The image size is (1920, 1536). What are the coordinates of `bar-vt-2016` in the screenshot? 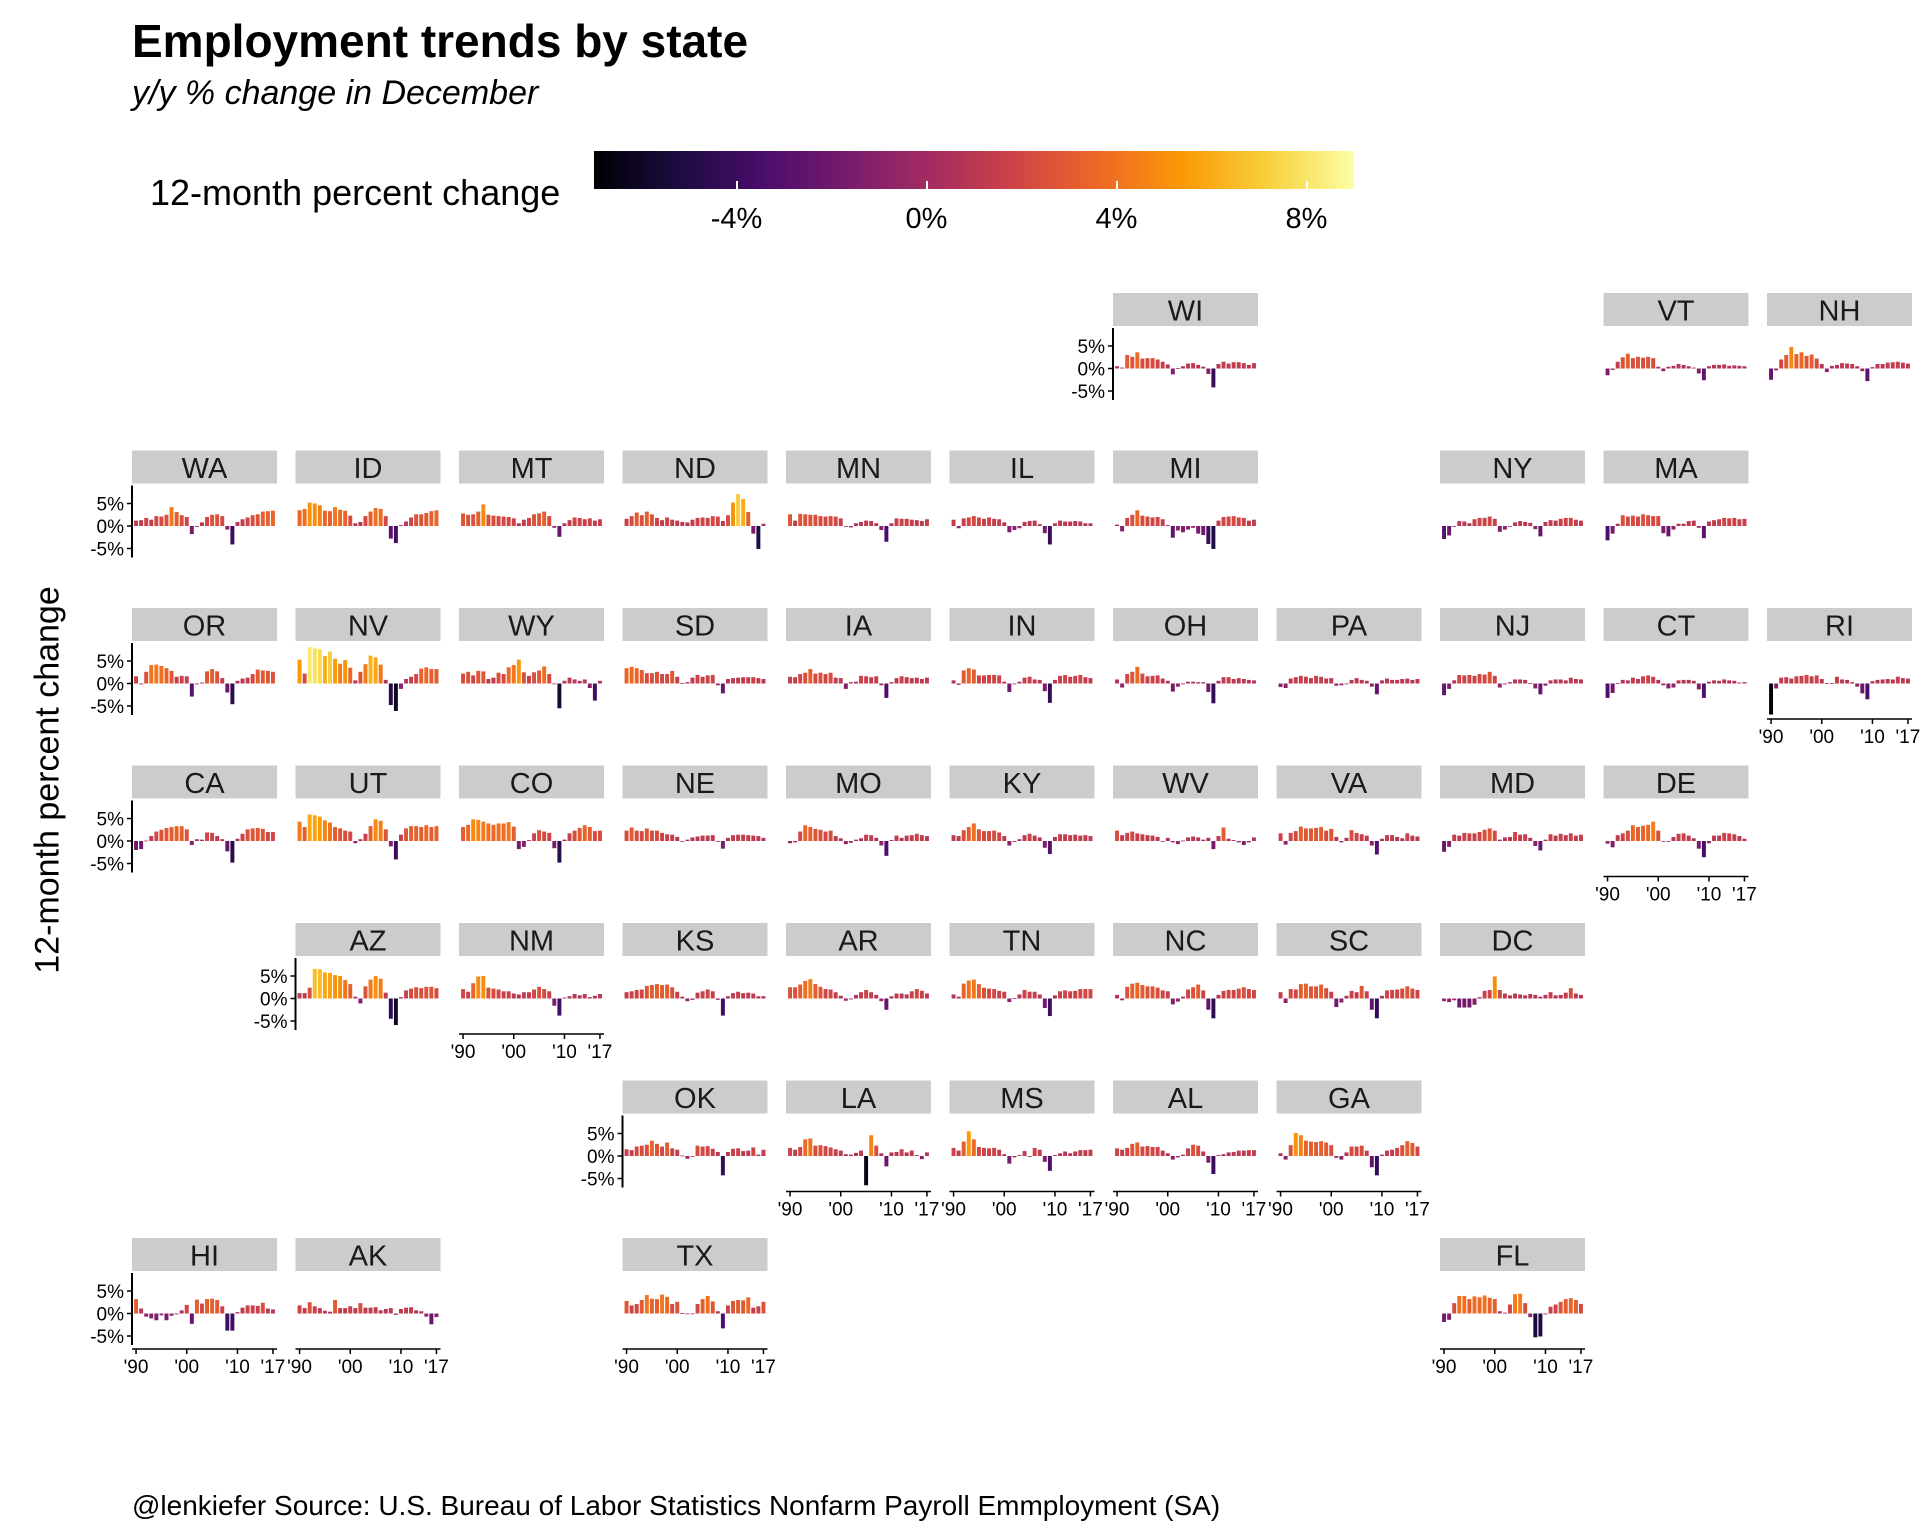 It's located at (1739, 367).